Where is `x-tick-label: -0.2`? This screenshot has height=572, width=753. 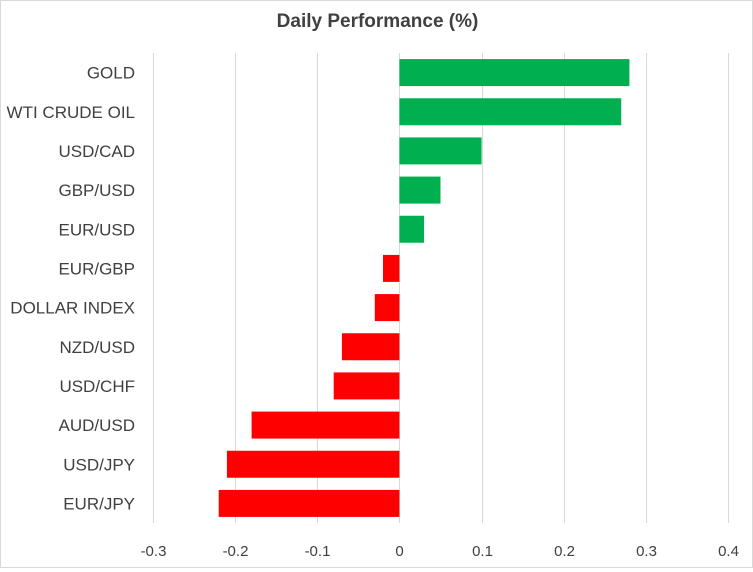
x-tick-label: -0.2 is located at coordinates (236, 551).